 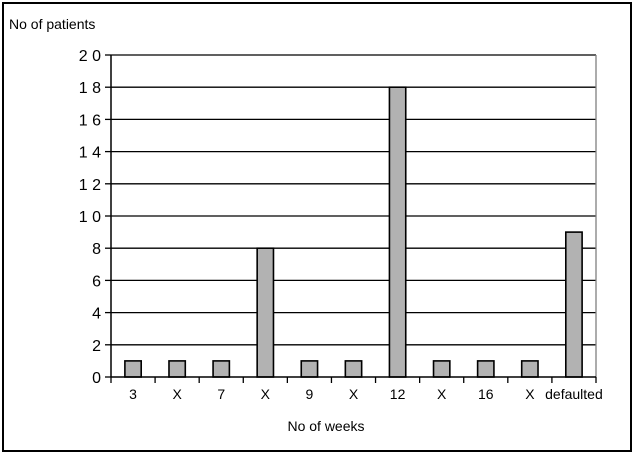 I want to click on x-tick-label: 16, so click(x=486, y=394).